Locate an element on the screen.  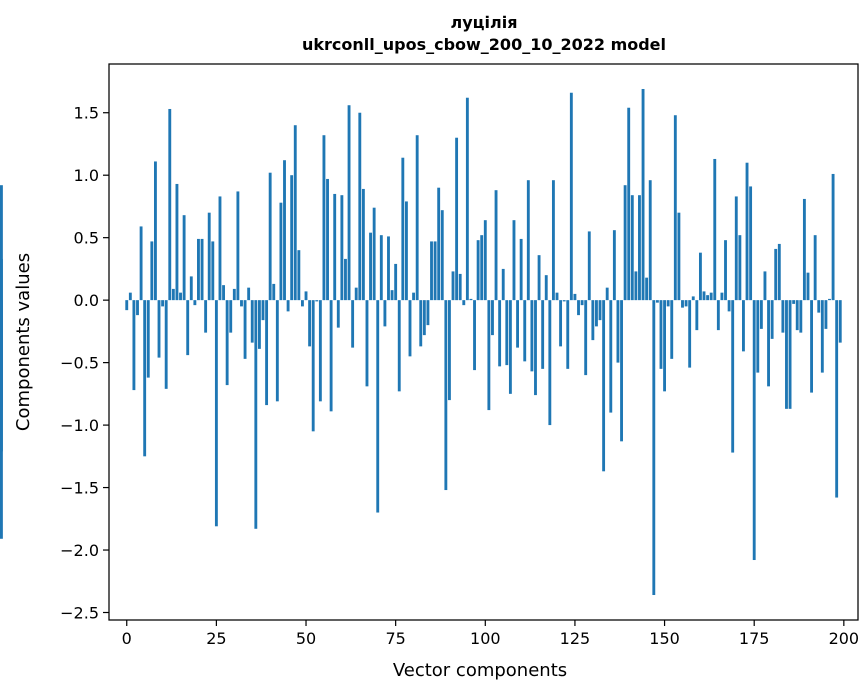
y-tick-label: −2.5 is located at coordinates (79, 613).